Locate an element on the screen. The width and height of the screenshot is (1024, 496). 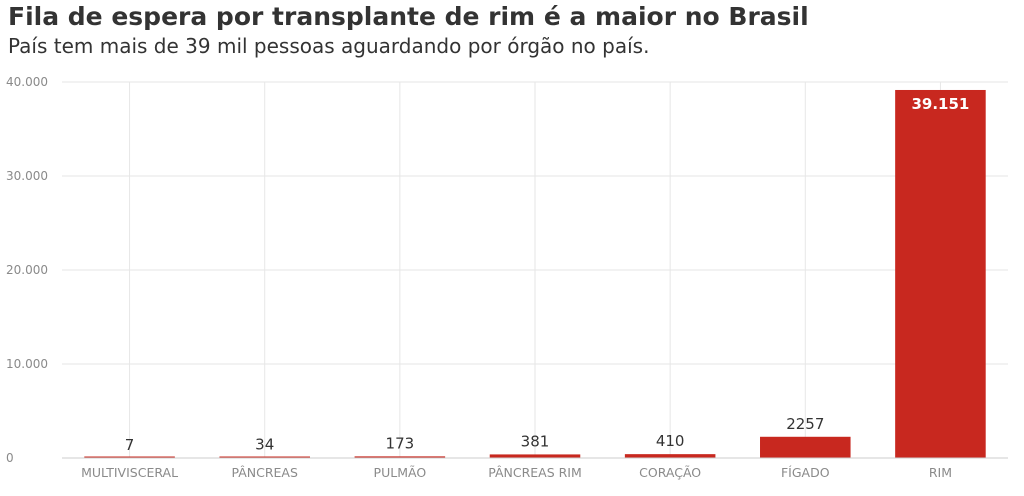
y-tick-label: 20.000 is located at coordinates (27, 270).